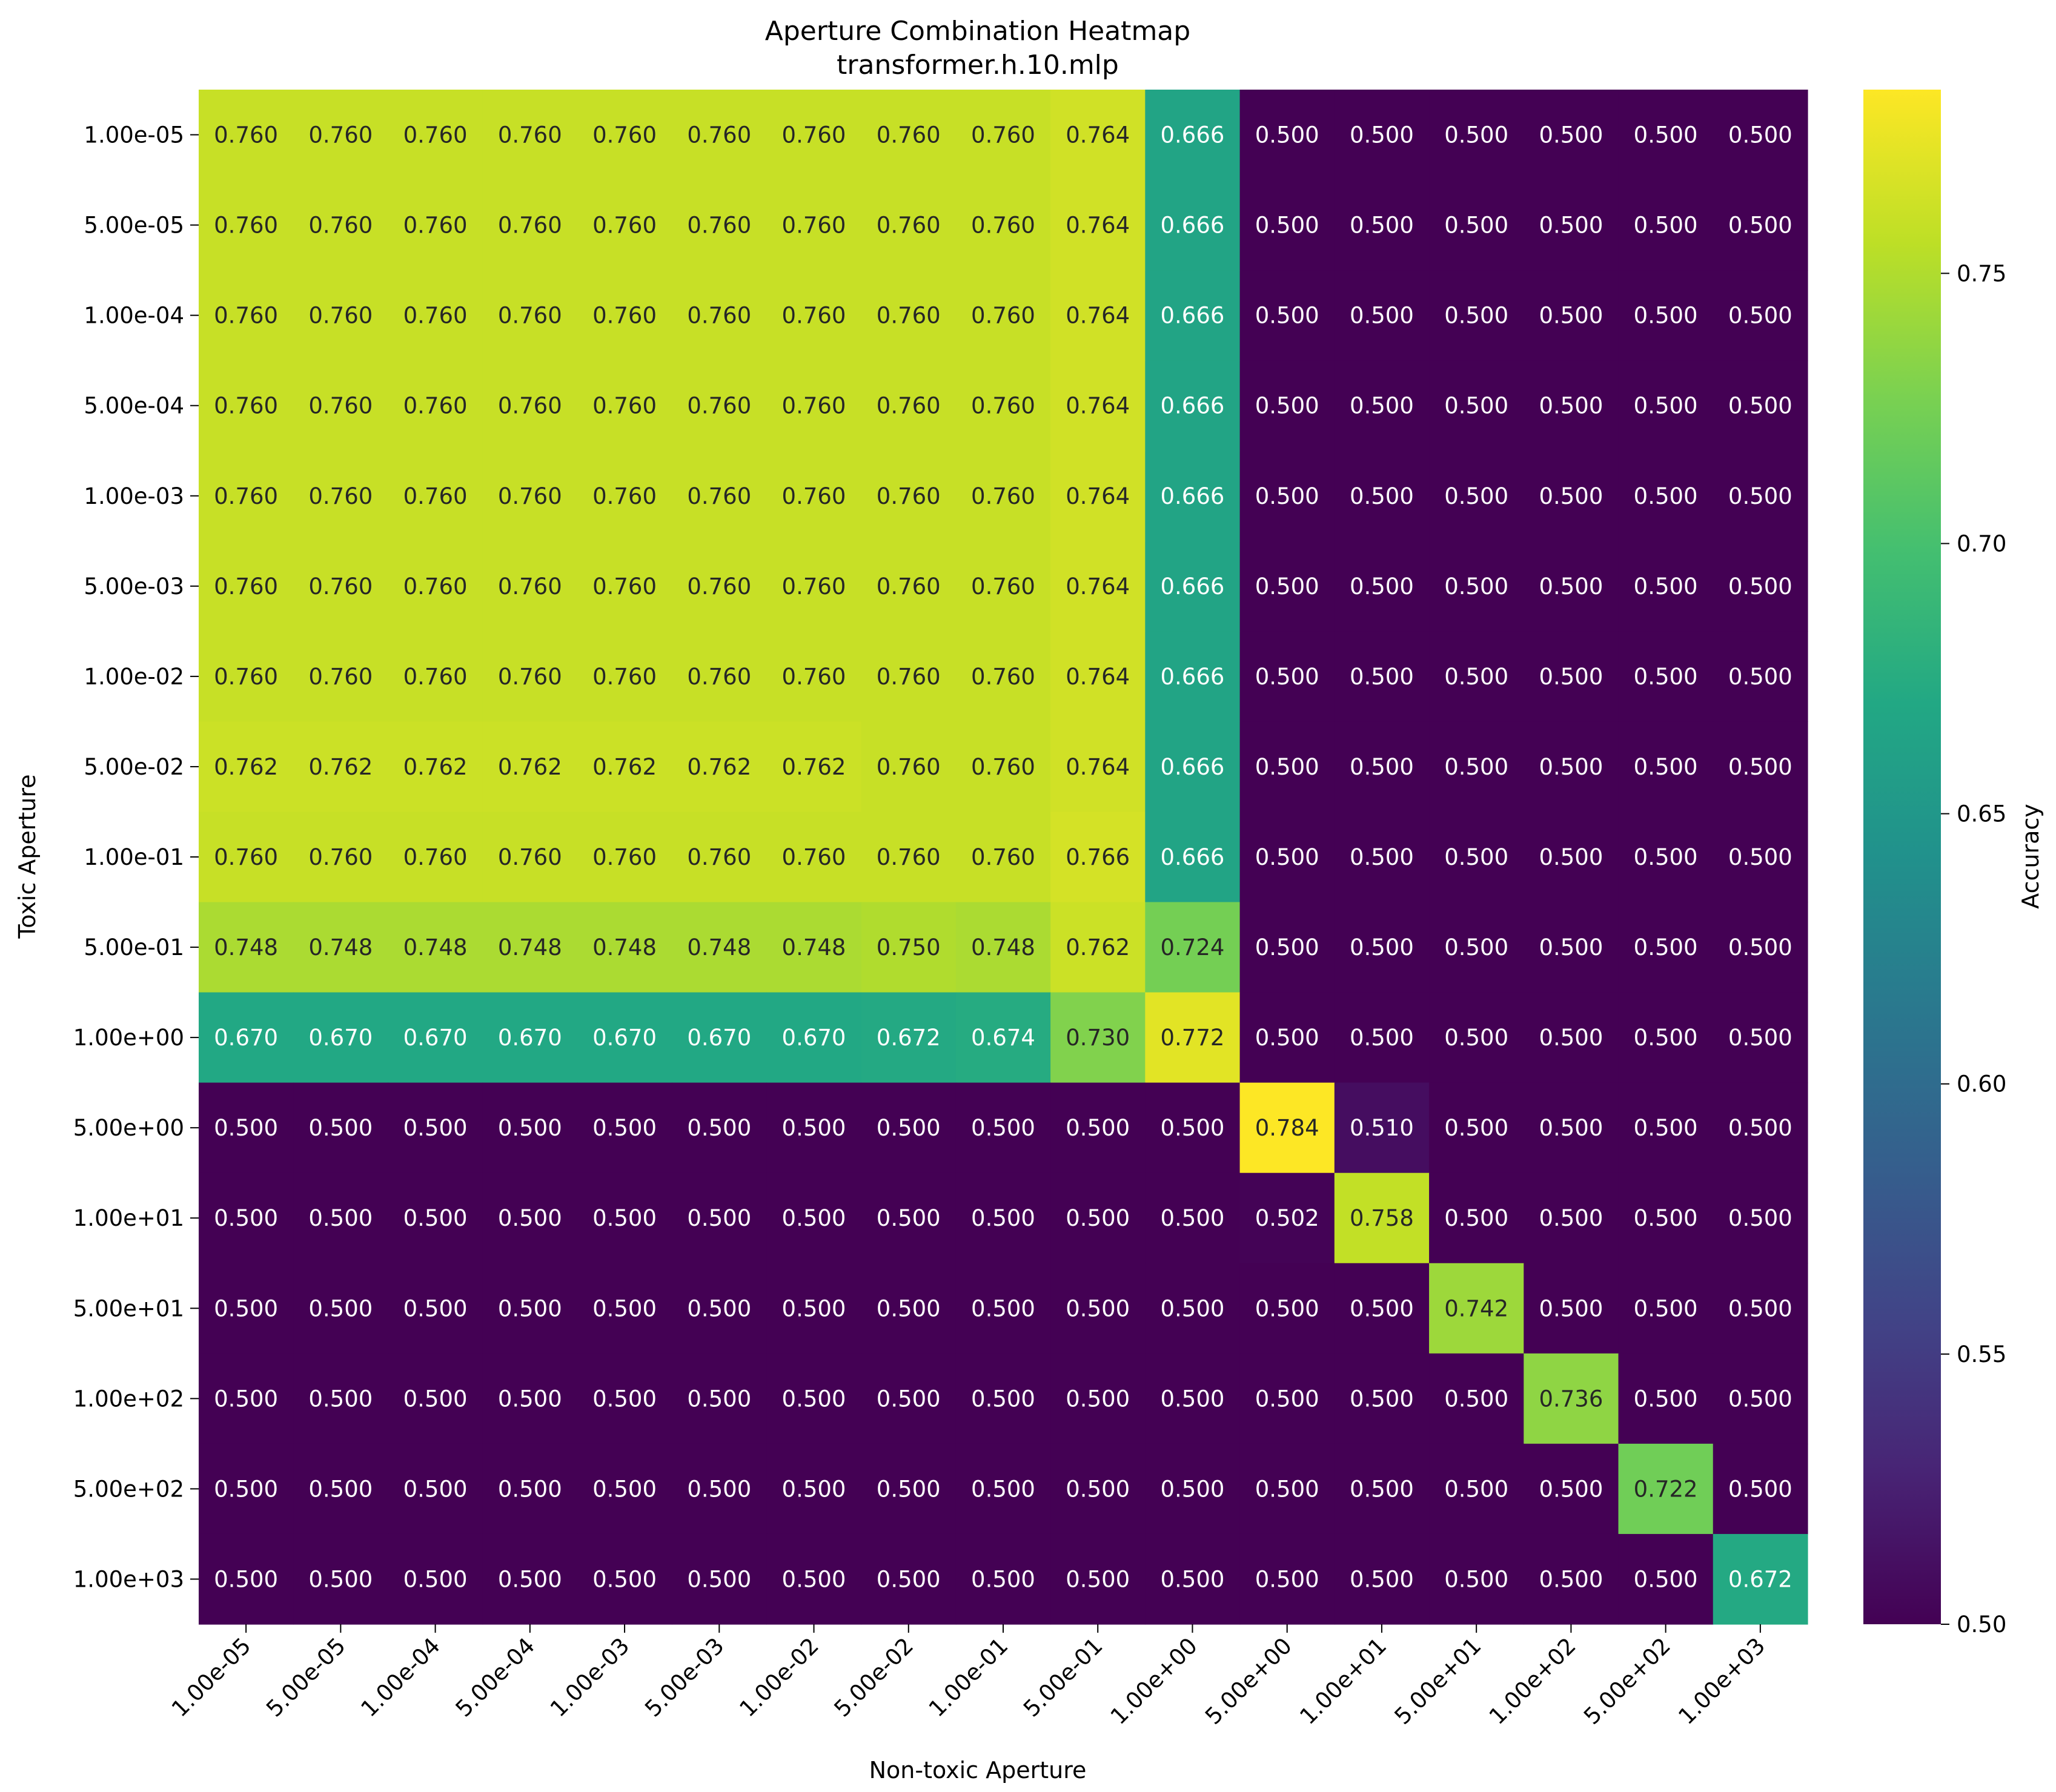 The image size is (2056, 1792). Describe the element at coordinates (128, 1489) in the screenshot. I see `y-tick-label: 5.00e+02` at that location.